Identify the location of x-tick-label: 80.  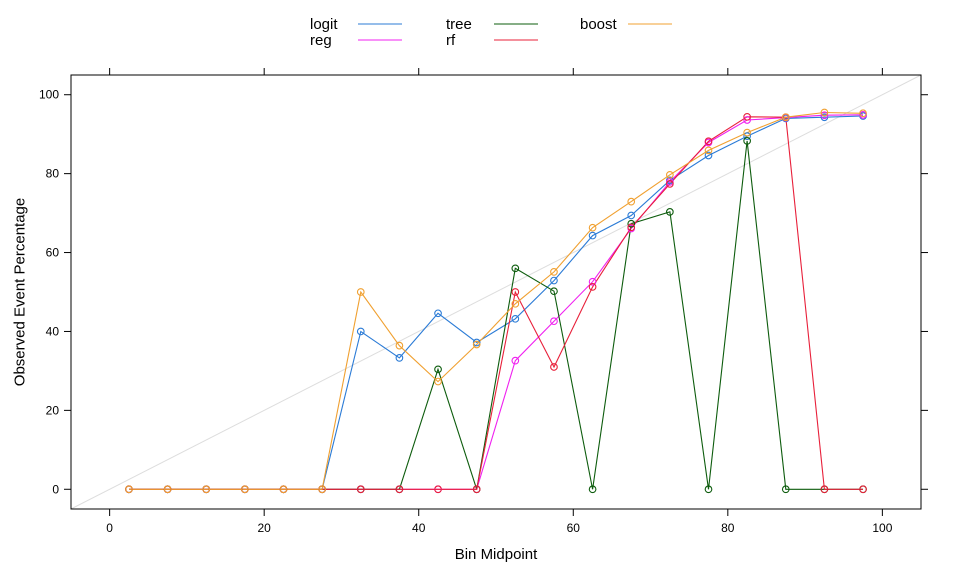
(728, 528).